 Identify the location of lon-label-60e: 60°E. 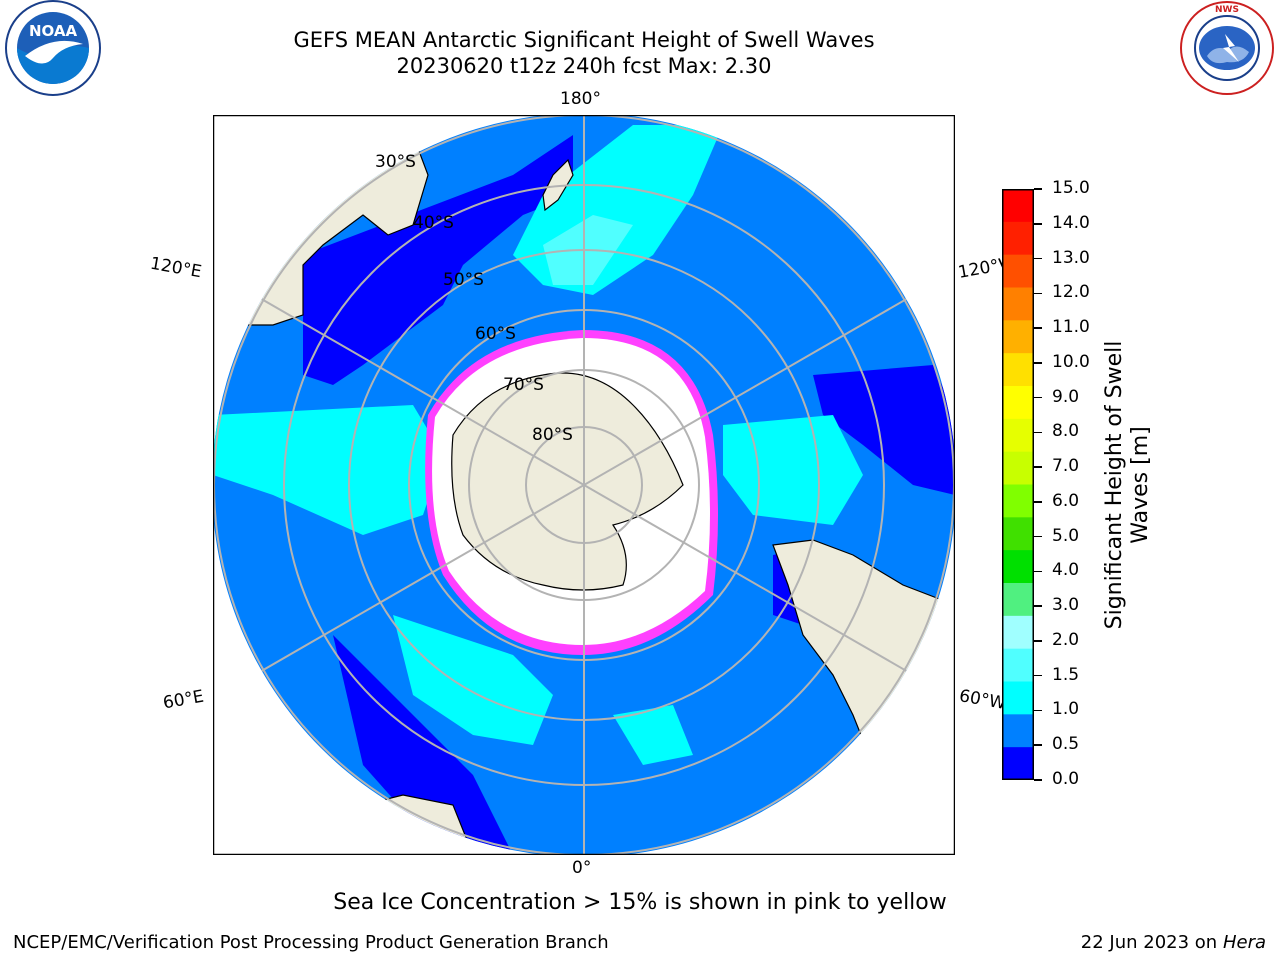
(183, 700).